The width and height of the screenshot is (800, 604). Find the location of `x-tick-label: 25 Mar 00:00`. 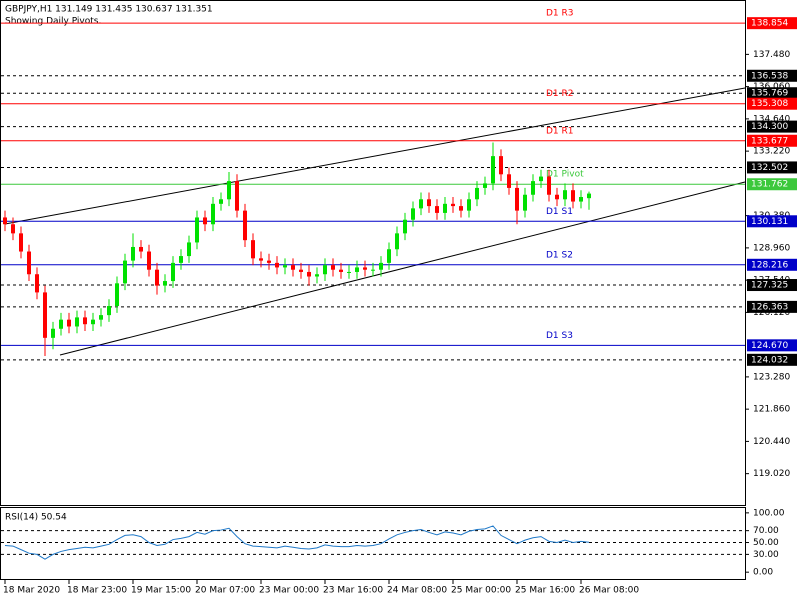

x-tick-label: 25 Mar 00:00 is located at coordinates (481, 591).